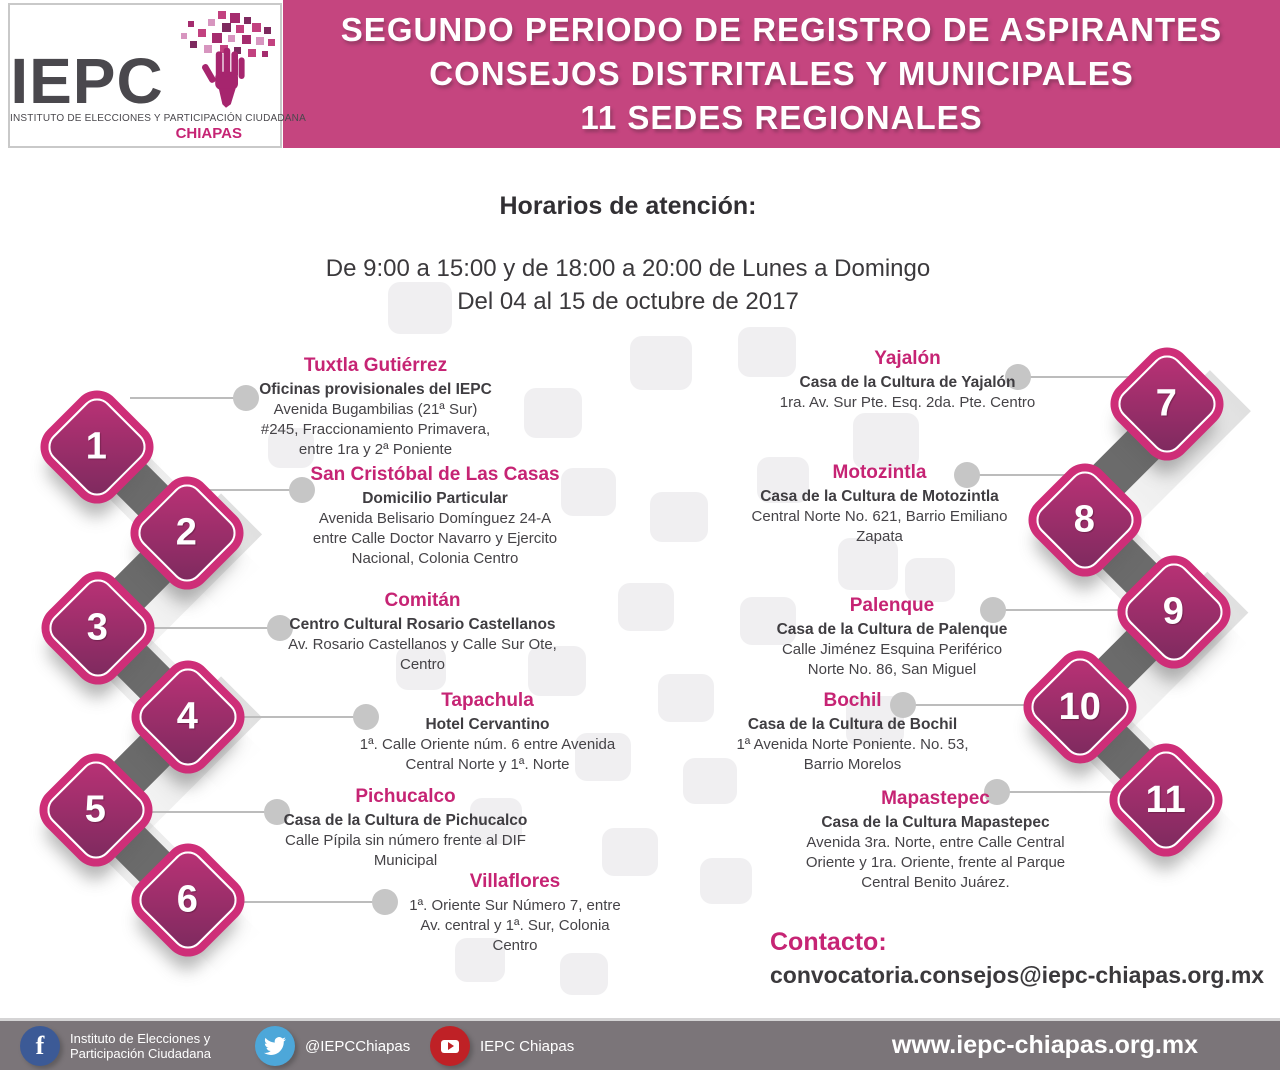 The width and height of the screenshot is (1280, 1070). I want to click on location-venue: Casa de la Cultura de Yajalón, so click(907, 382).